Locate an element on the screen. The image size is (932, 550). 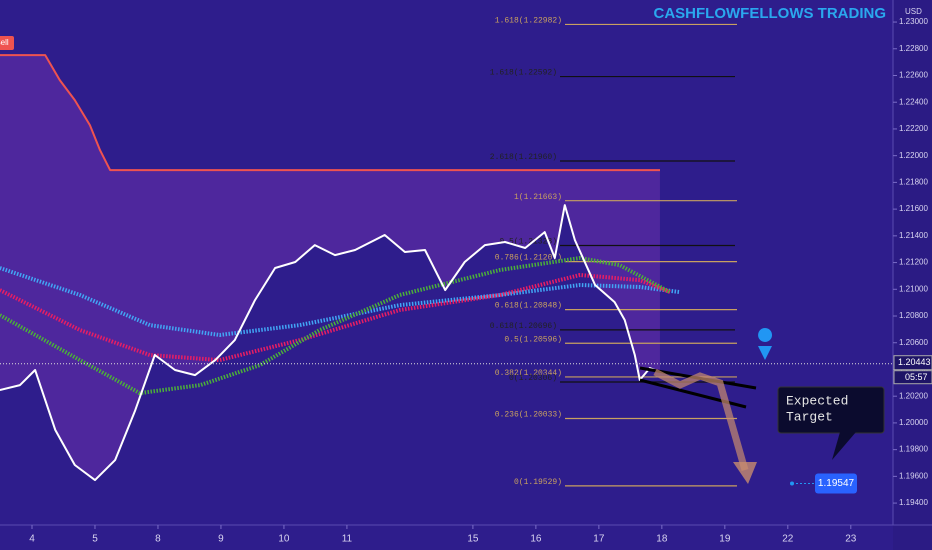
signal-tag is located at coordinates (7, 43).